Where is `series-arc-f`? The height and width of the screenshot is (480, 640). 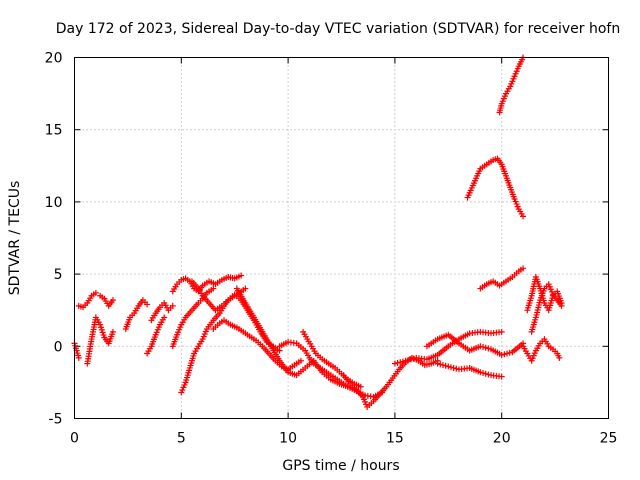
series-arc-f is located at coordinates (156, 335).